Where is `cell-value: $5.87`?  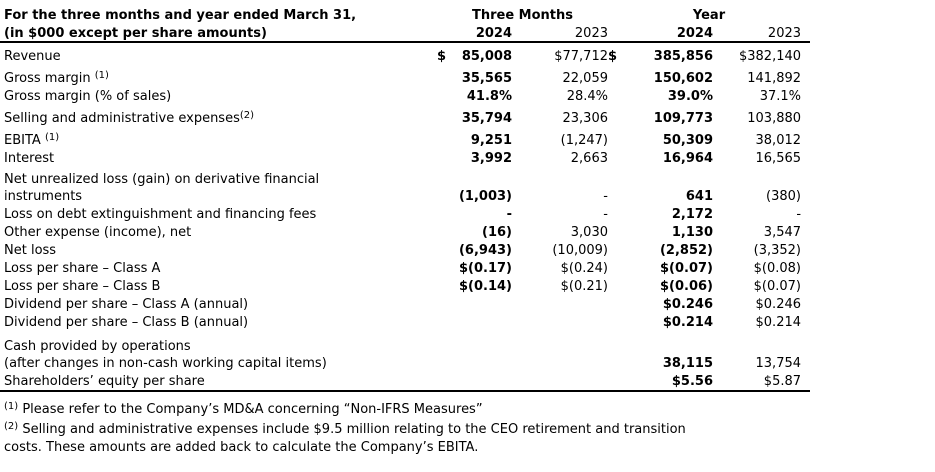 cell-value: $5.87 is located at coordinates (762, 382).